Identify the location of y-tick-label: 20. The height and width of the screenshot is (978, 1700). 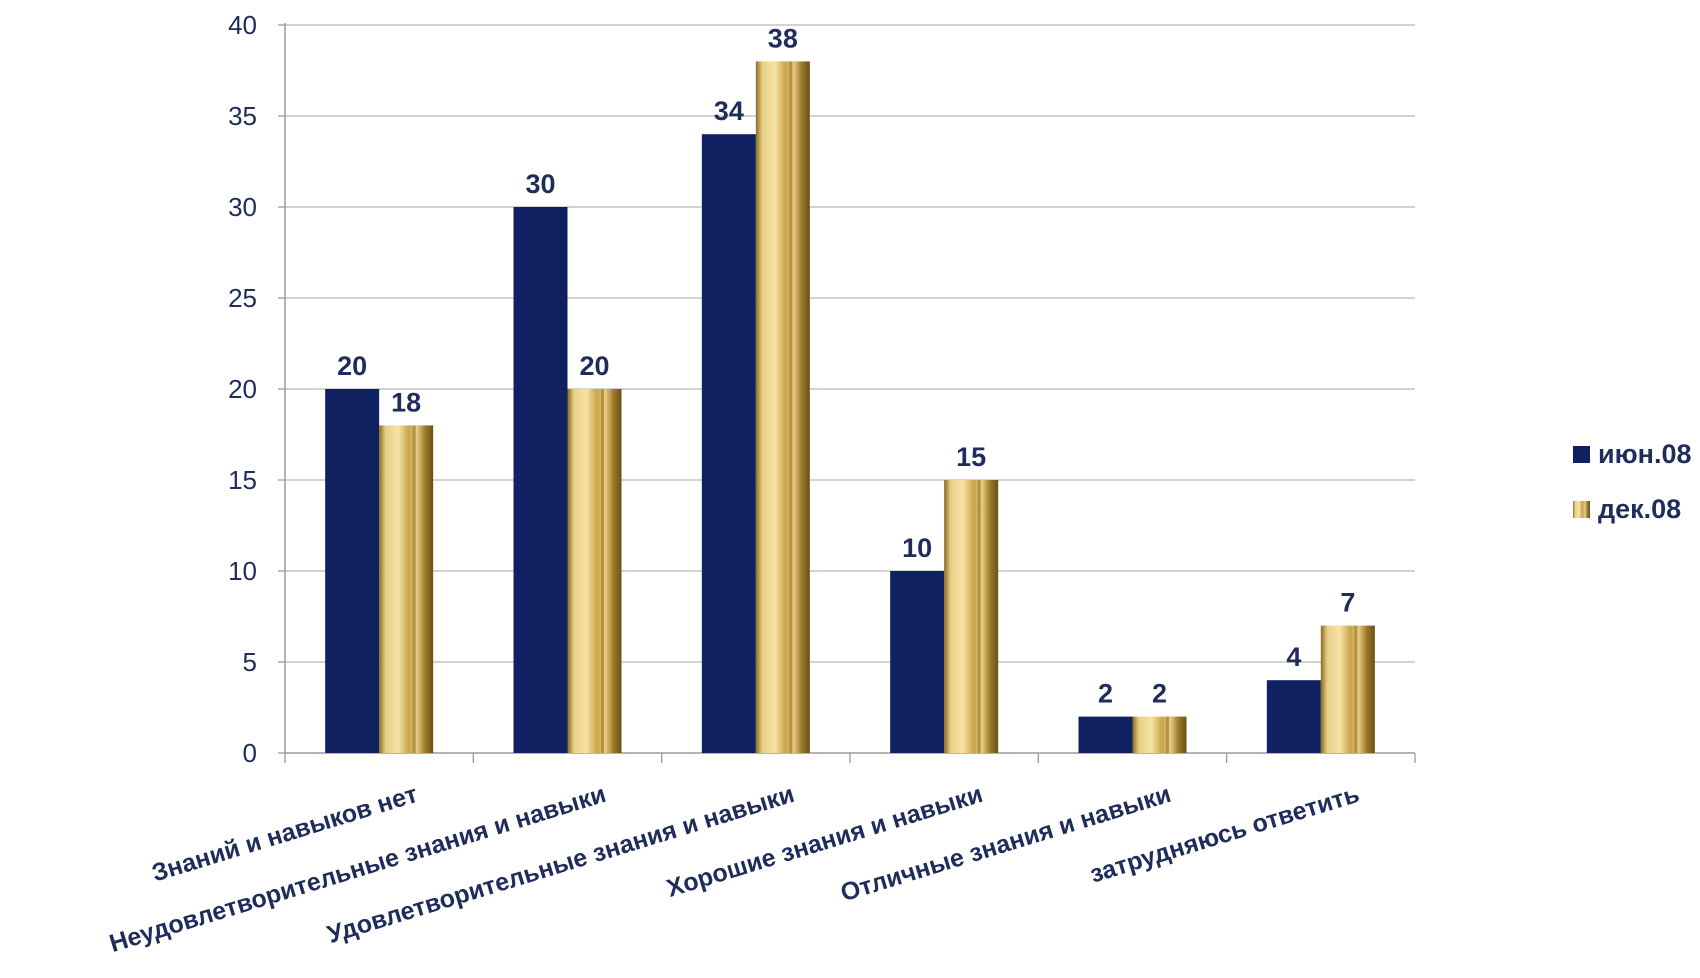
(242, 389).